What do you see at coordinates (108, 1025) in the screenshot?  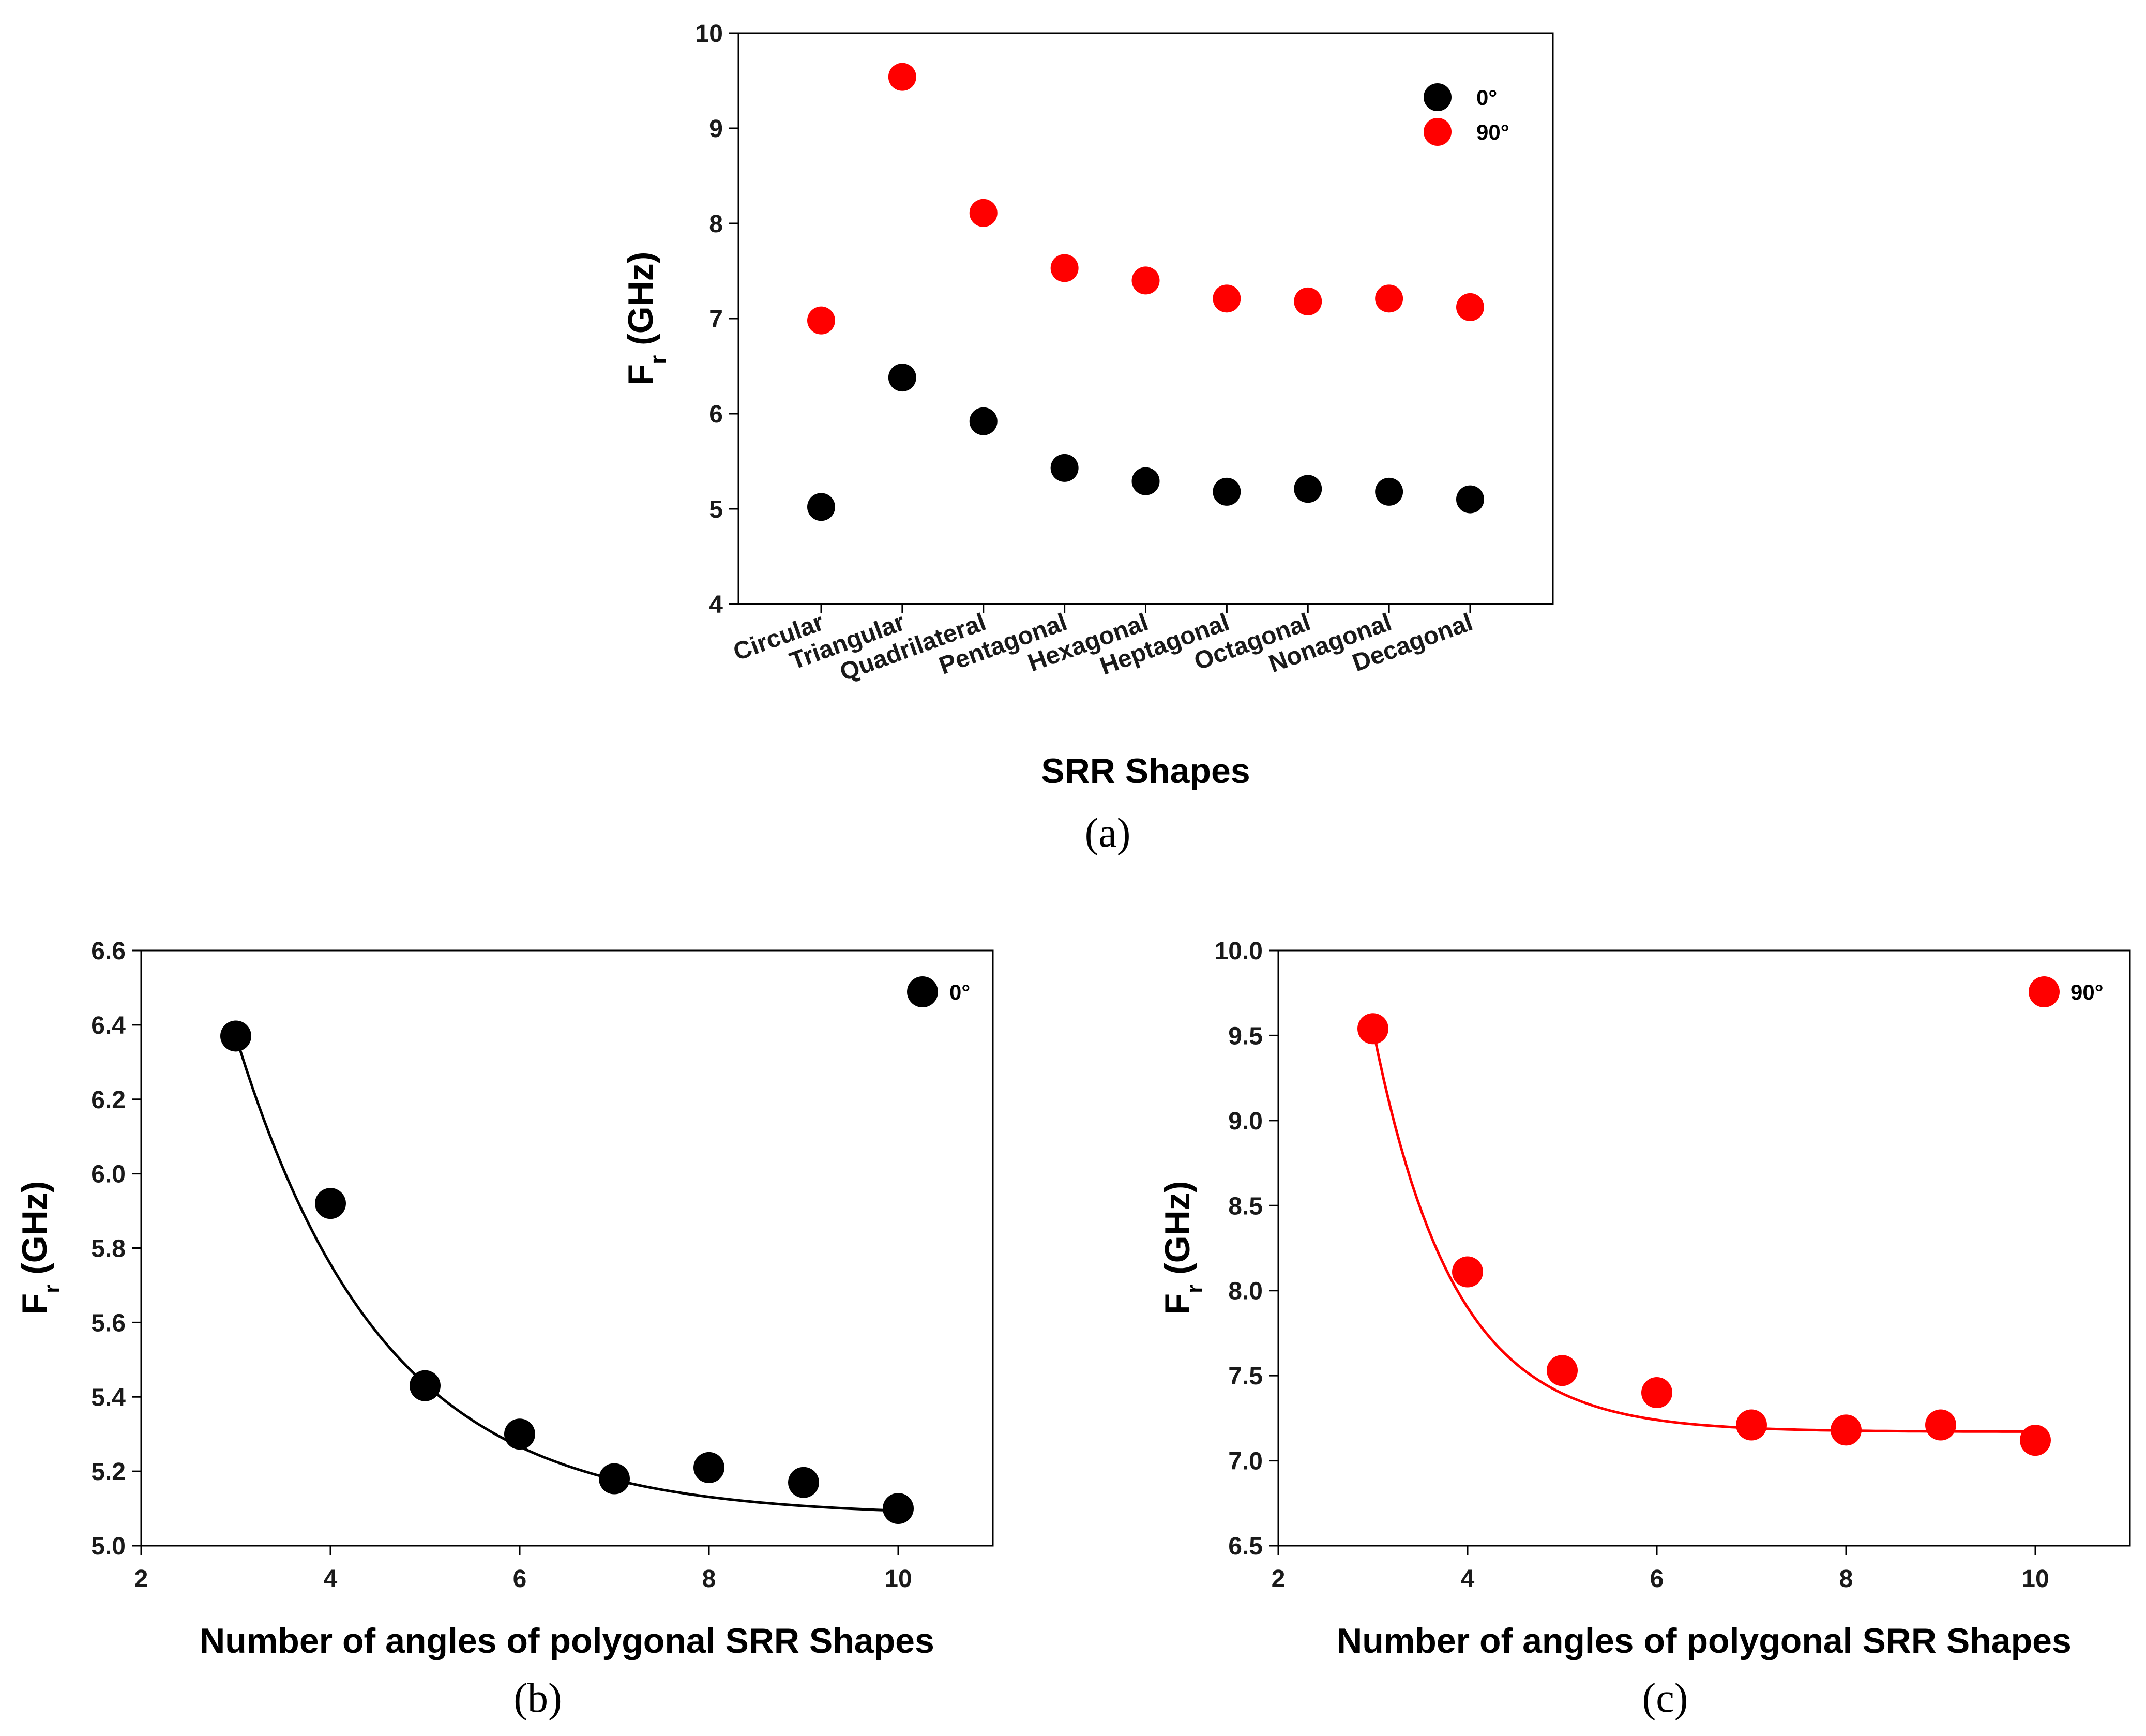 I see `chart-b-y-tick-label: 6.4` at bounding box center [108, 1025].